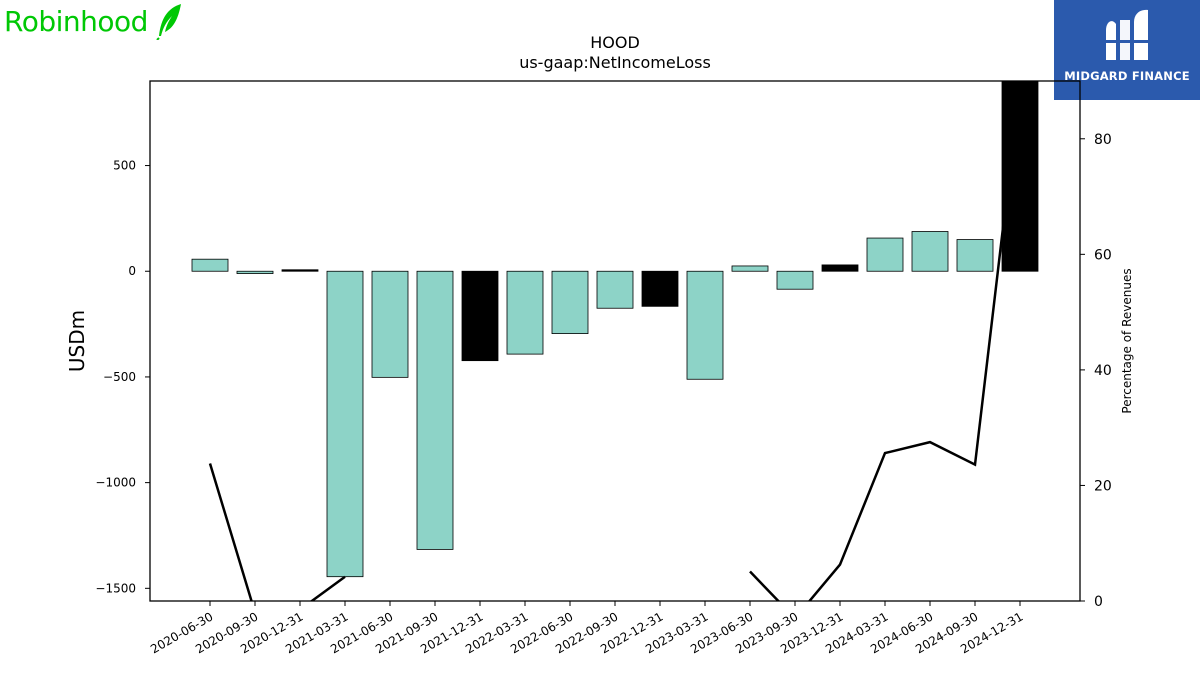 The height and width of the screenshot is (675, 1200). What do you see at coordinates (1103, 486) in the screenshot?
I see `y2-tick-label: 20` at bounding box center [1103, 486].